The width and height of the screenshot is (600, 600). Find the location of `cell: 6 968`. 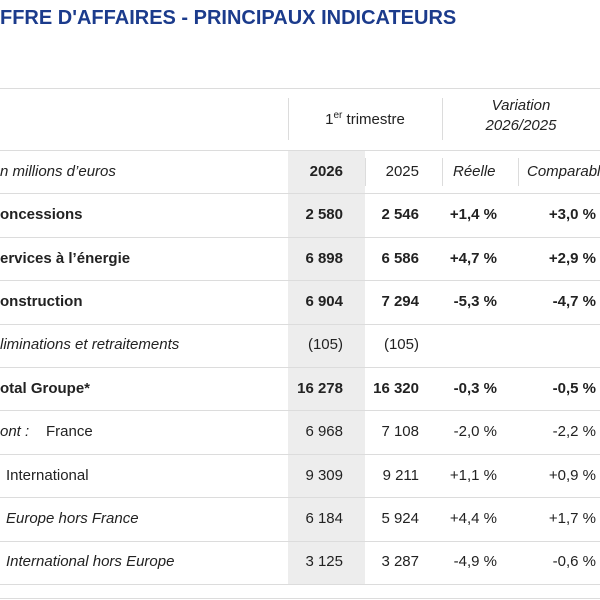

cell: 6 968 is located at coordinates (324, 432).